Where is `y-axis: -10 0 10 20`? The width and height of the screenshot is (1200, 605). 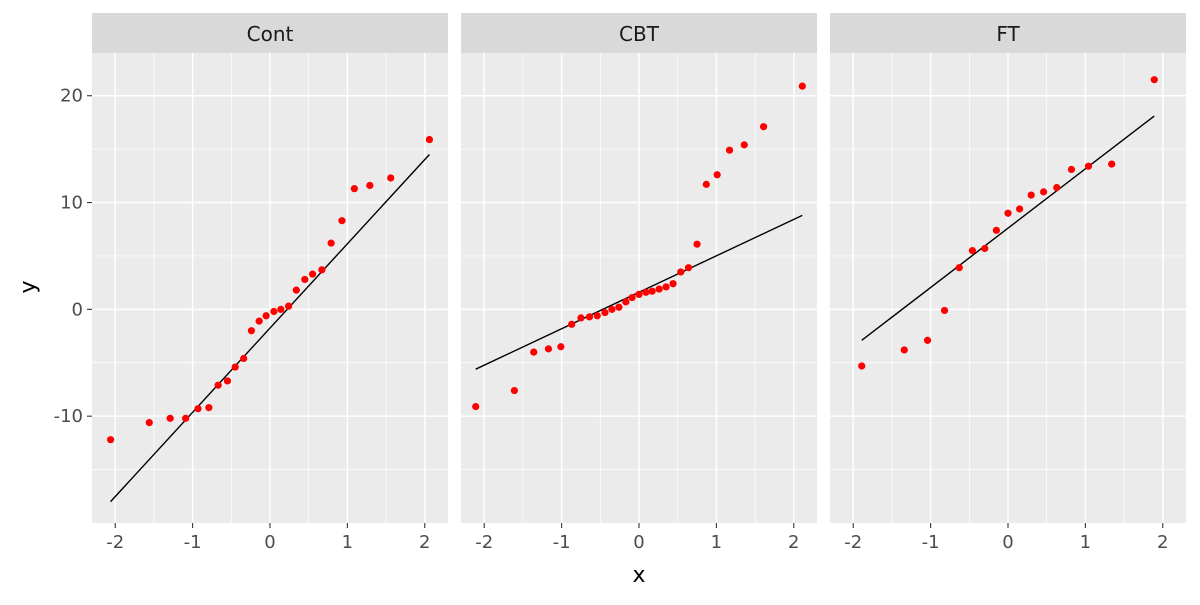
y-axis: -10 0 10 20 is located at coordinates (73, 256).